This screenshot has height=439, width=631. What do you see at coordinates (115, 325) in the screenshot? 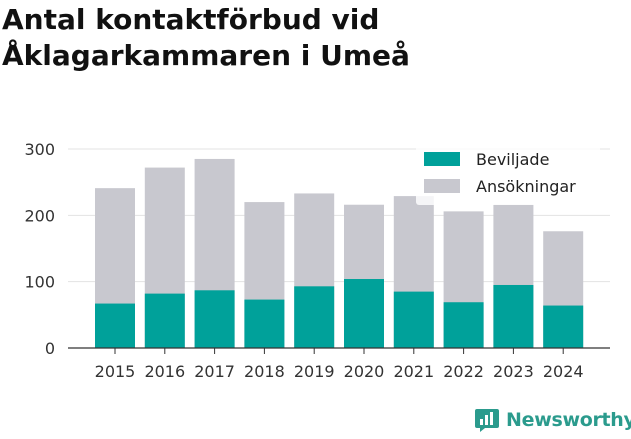
I see `bar-beviljade-2015` at bounding box center [115, 325].